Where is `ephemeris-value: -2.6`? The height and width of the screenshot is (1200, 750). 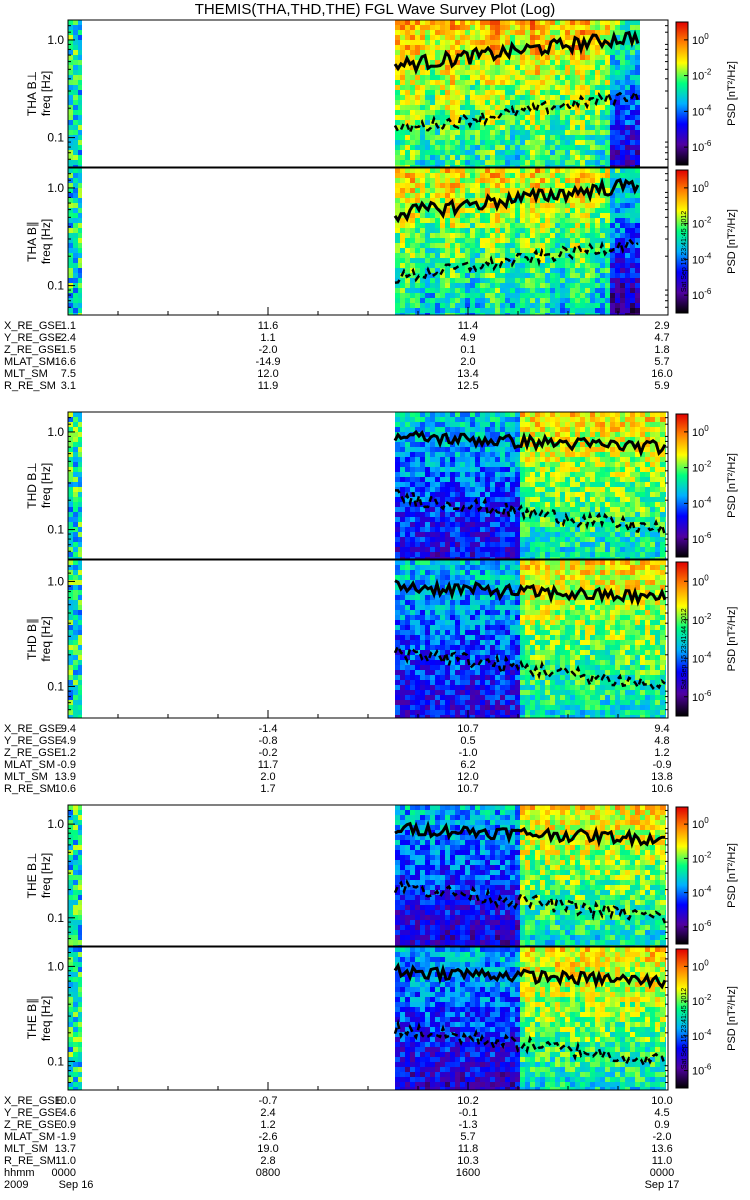
ephemeris-value: -2.6 is located at coordinates (268, 1137).